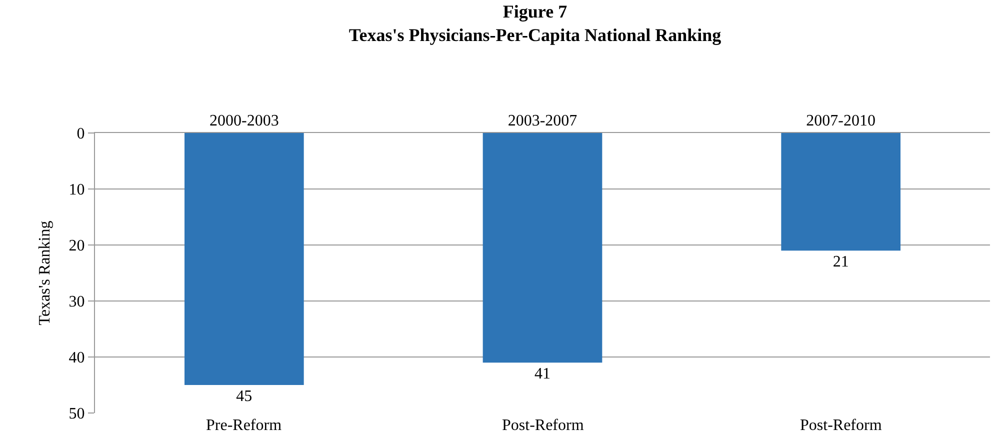 The width and height of the screenshot is (1000, 443). I want to click on y-axis-title: Texas's Ranking, so click(45, 273).